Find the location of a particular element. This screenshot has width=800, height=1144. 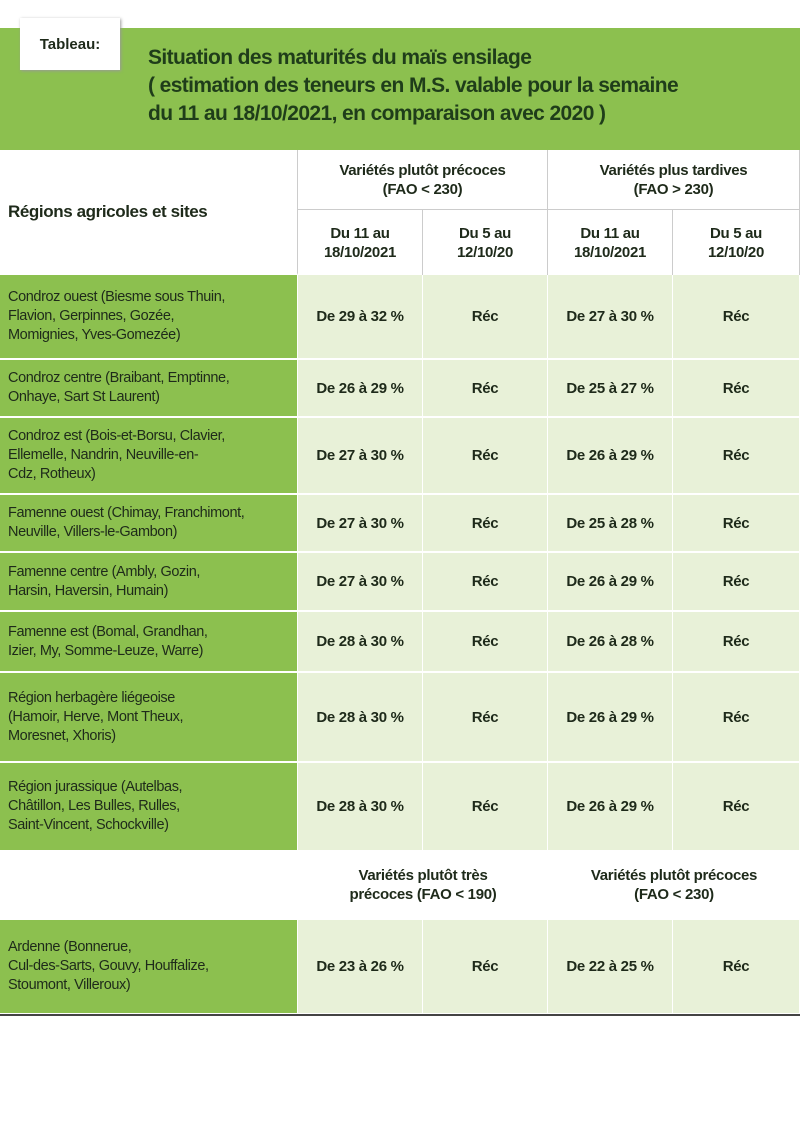

header-cell: Régions agricoles et sites is located at coordinates (149, 212).